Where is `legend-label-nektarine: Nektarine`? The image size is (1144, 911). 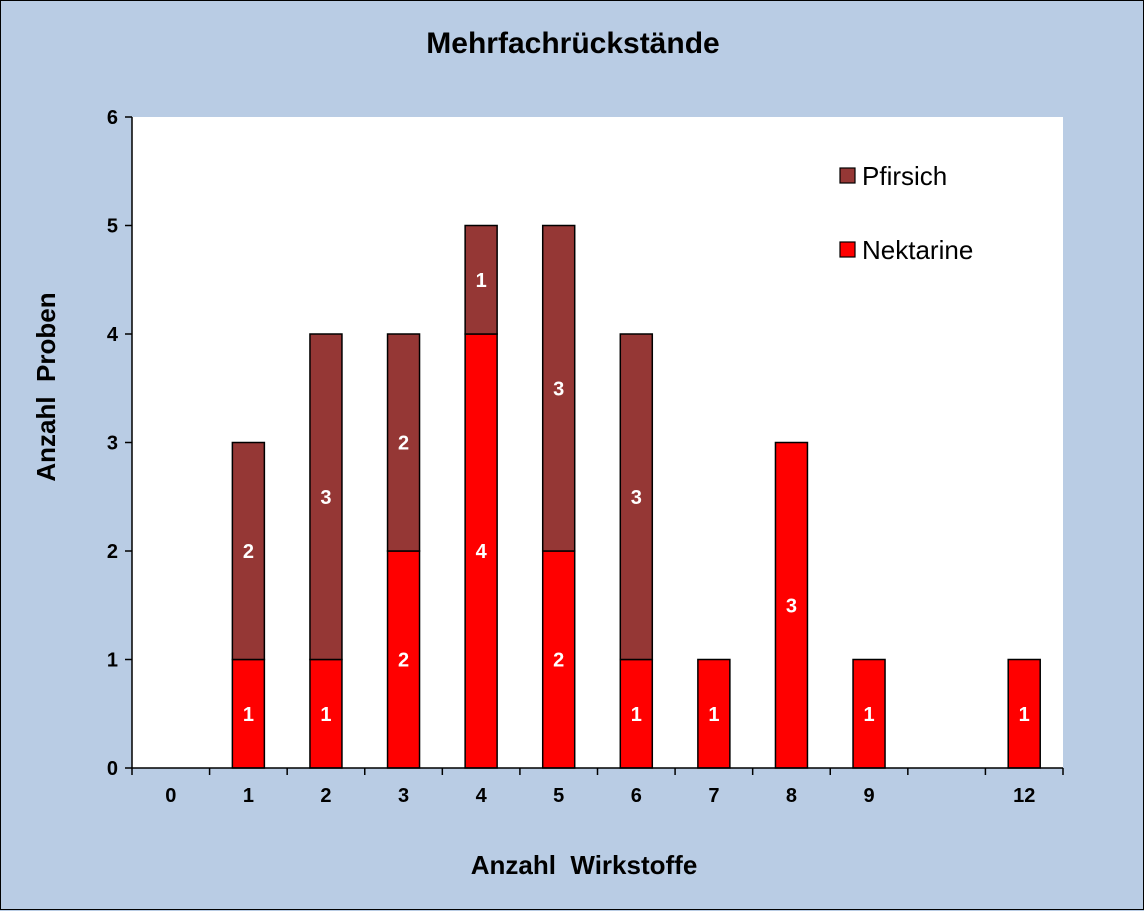
legend-label-nektarine: Nektarine is located at coordinates (917, 250).